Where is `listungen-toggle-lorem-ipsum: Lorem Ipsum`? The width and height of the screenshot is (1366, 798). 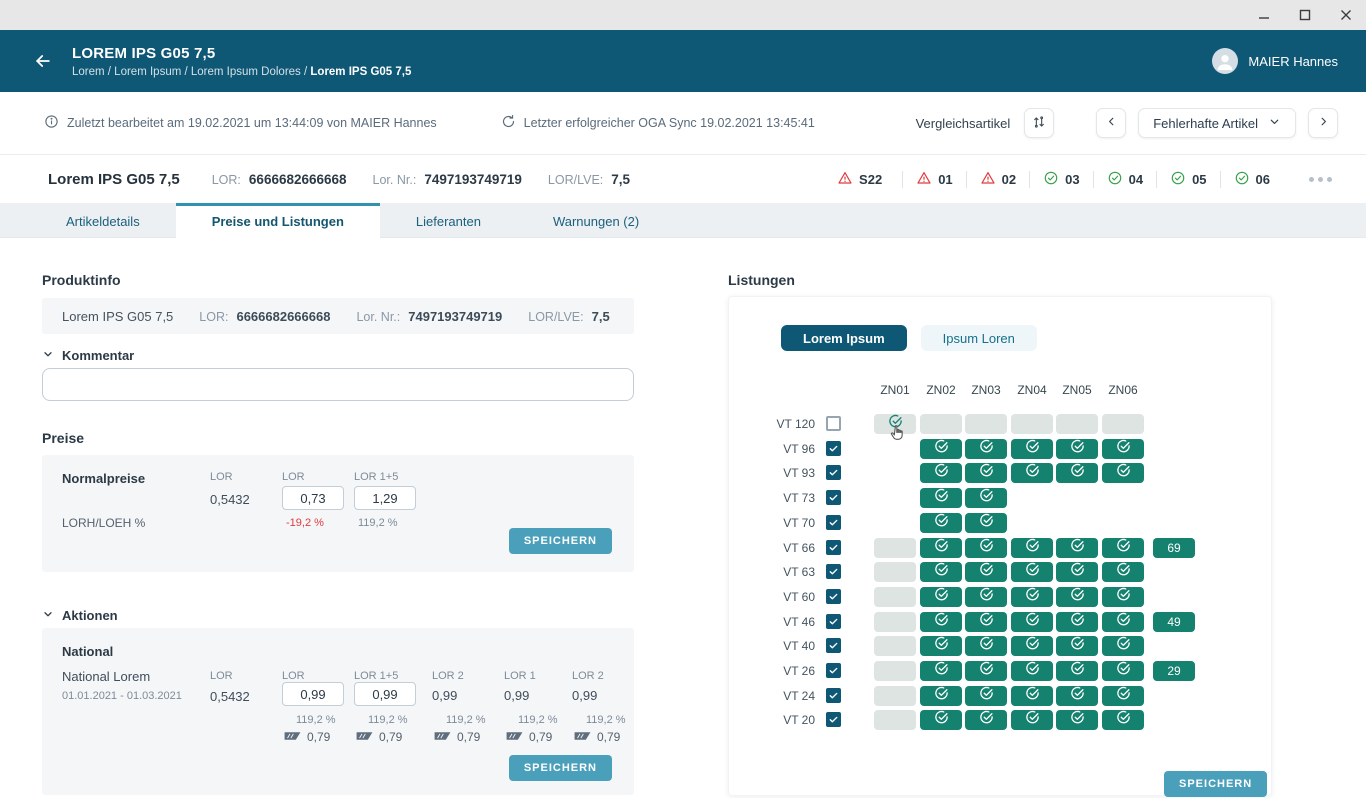
listungen-toggle-lorem-ipsum: Lorem Ipsum is located at coordinates (844, 338).